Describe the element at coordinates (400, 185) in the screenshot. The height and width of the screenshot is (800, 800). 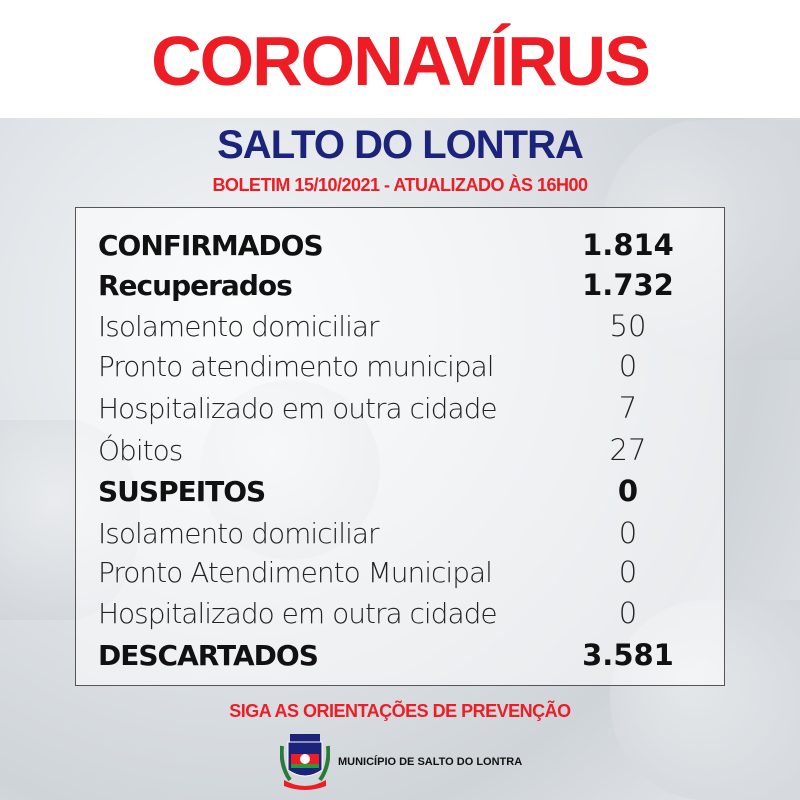
I see `bulletin-date: BOLETIM 15/10/2021 - ATUALIZADO ÀS 16H00` at that location.